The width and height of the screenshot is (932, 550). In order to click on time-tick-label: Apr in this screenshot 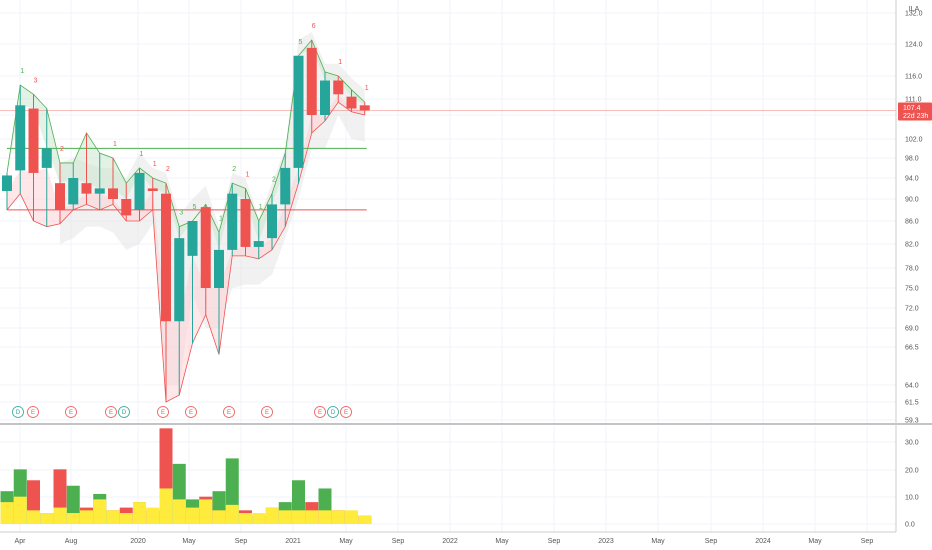, I will do `click(21, 541)`.